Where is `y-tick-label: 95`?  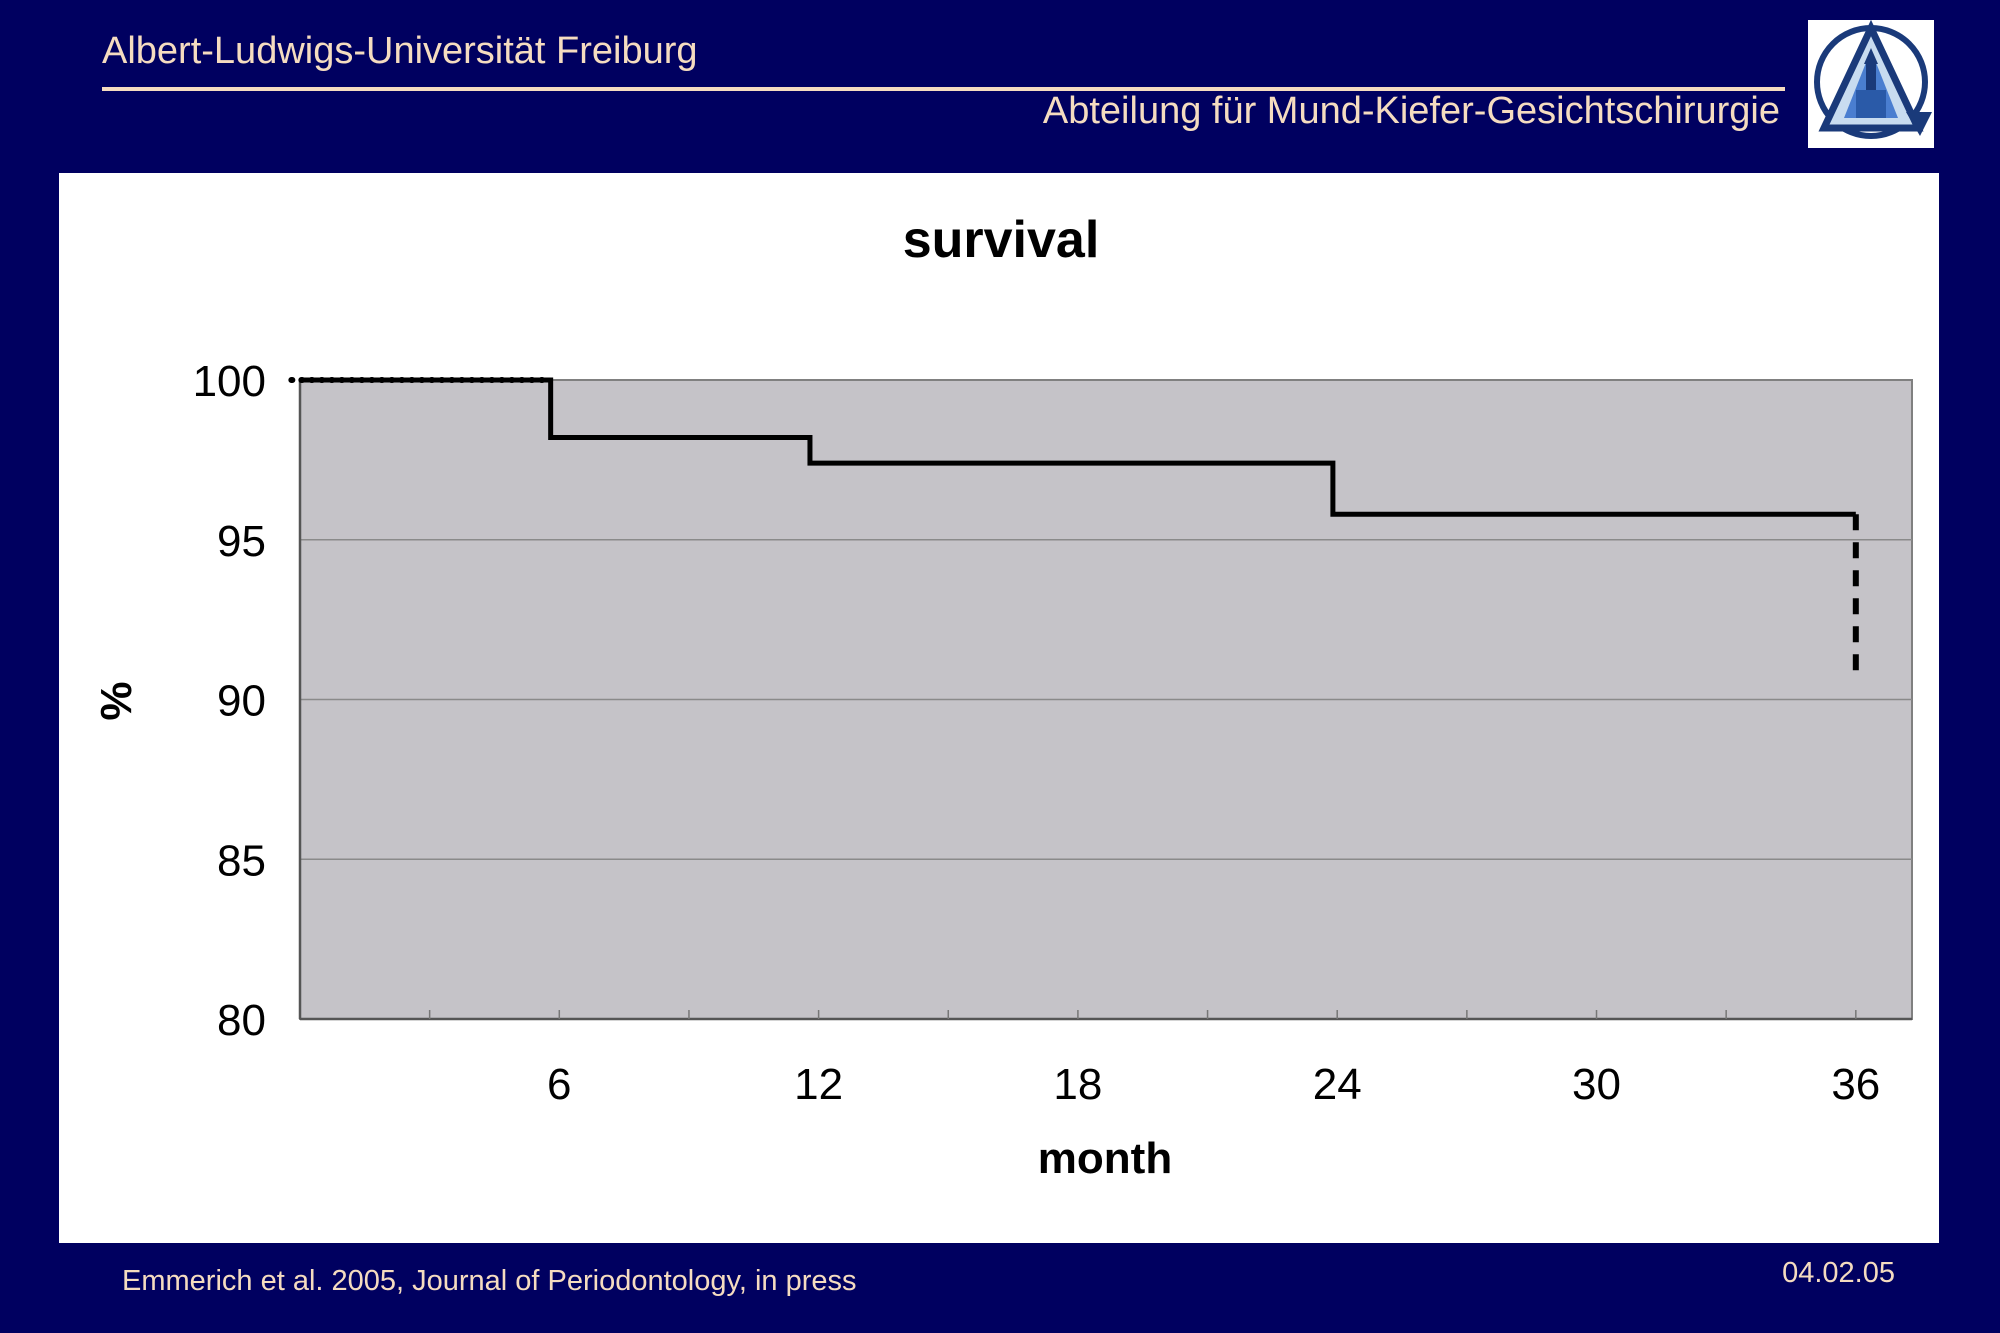
y-tick-label: 95 is located at coordinates (241, 541).